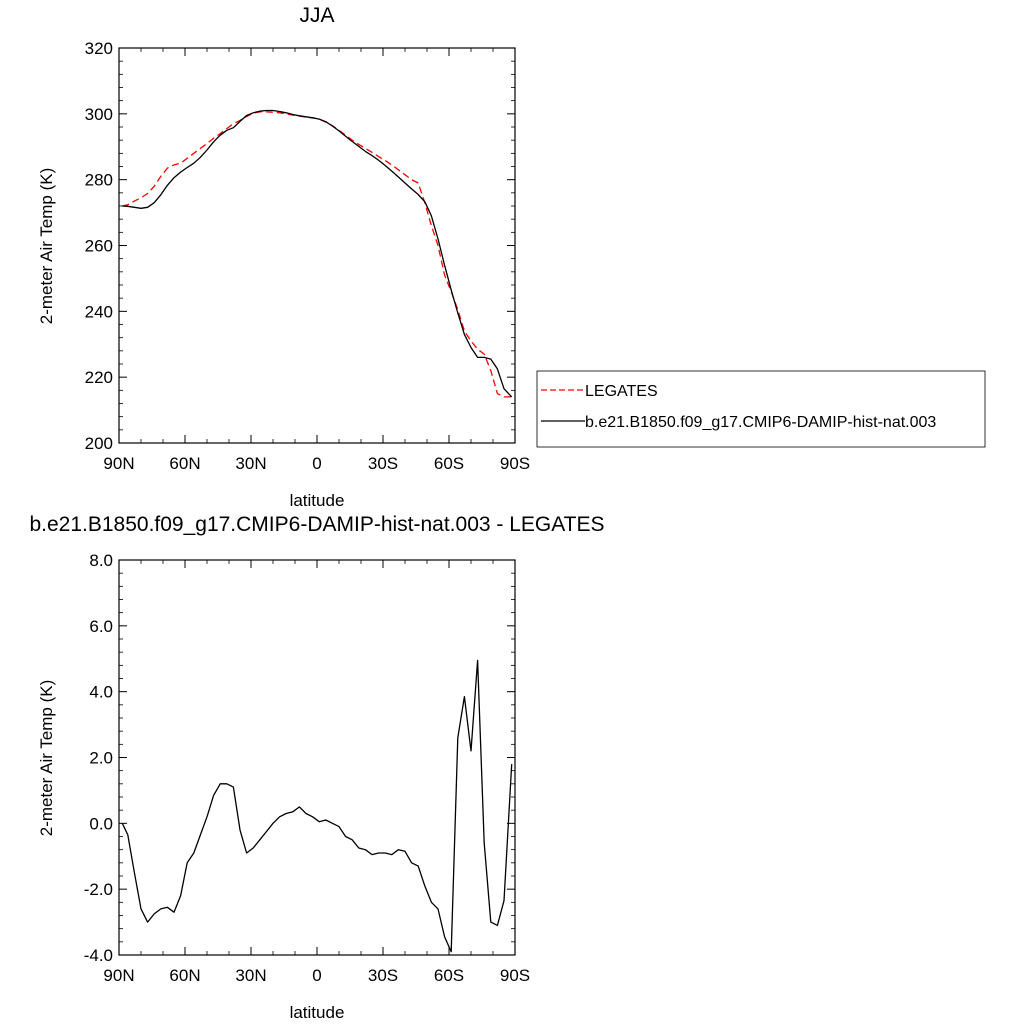 The image size is (1024, 1024). What do you see at coordinates (101, 626) in the screenshot?
I see `bottom-ytick-label: 6.0` at bounding box center [101, 626].